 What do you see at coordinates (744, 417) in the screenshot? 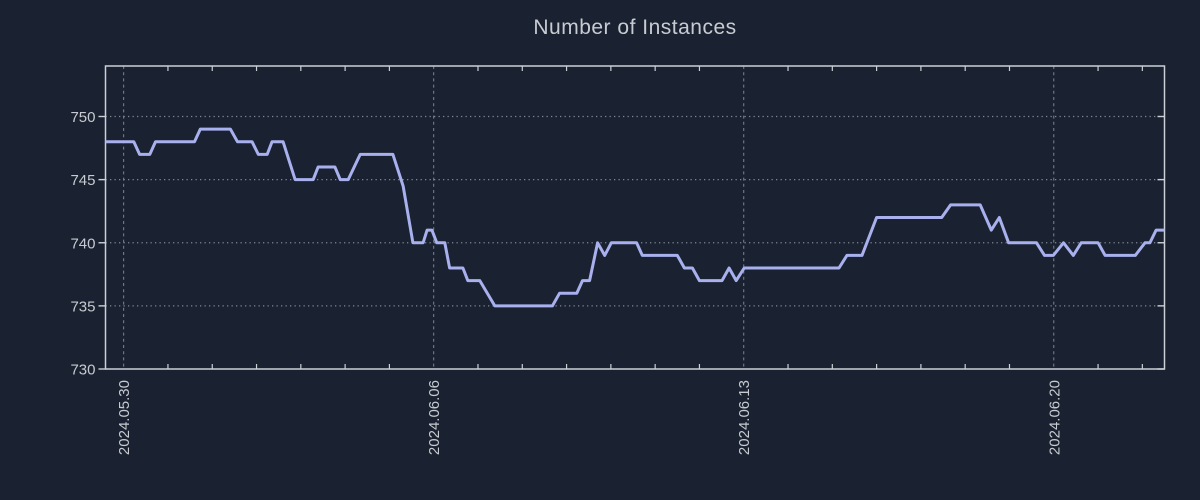
I see `x-tick-label: 2024.06.13` at bounding box center [744, 417].